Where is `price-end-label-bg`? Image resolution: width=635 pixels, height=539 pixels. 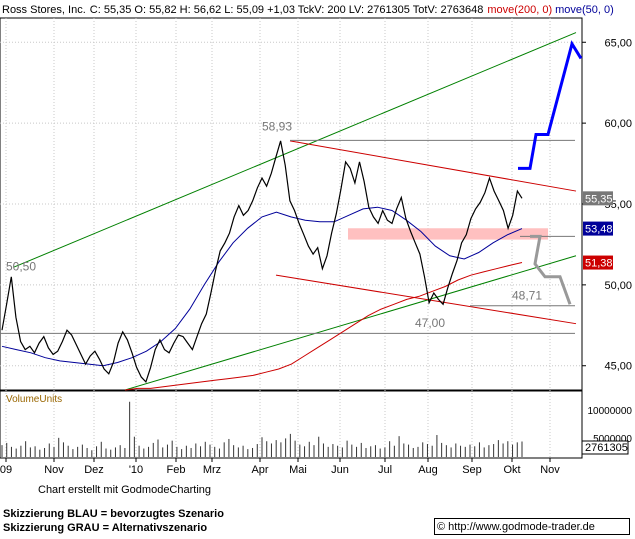
price-end-label-bg is located at coordinates (598, 198).